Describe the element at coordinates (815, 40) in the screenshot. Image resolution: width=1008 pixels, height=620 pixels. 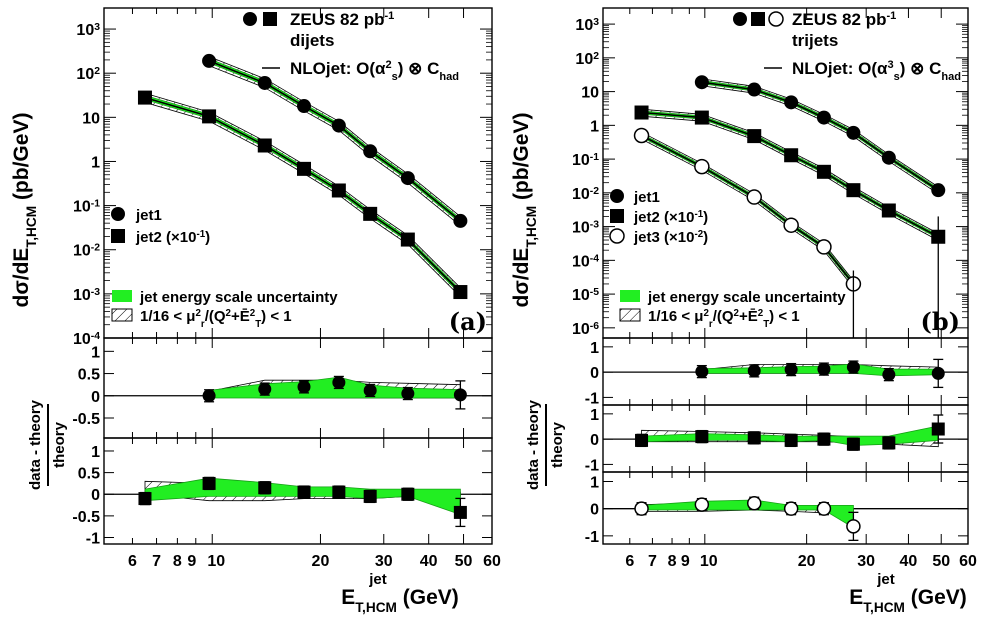
I see `legend-sample: trijets` at that location.